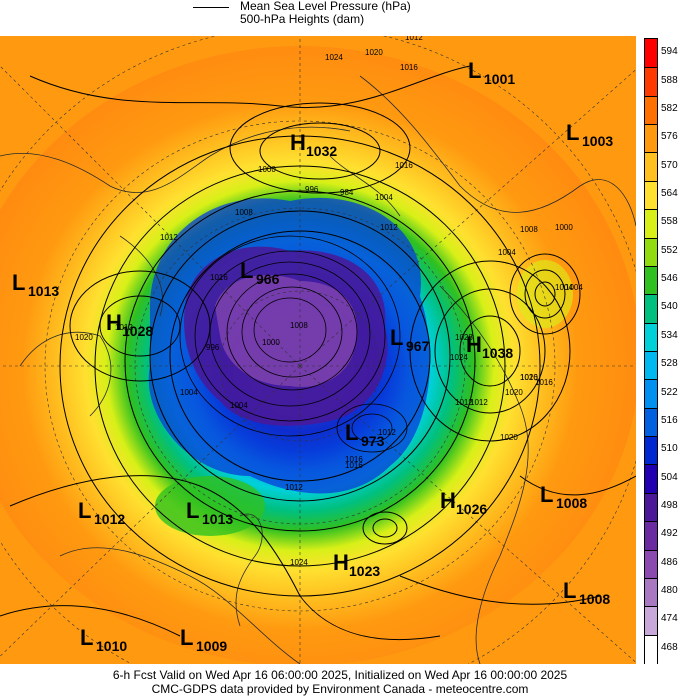 This screenshot has height=700, width=680. I want to click on height-colorbar, so click(651, 351).